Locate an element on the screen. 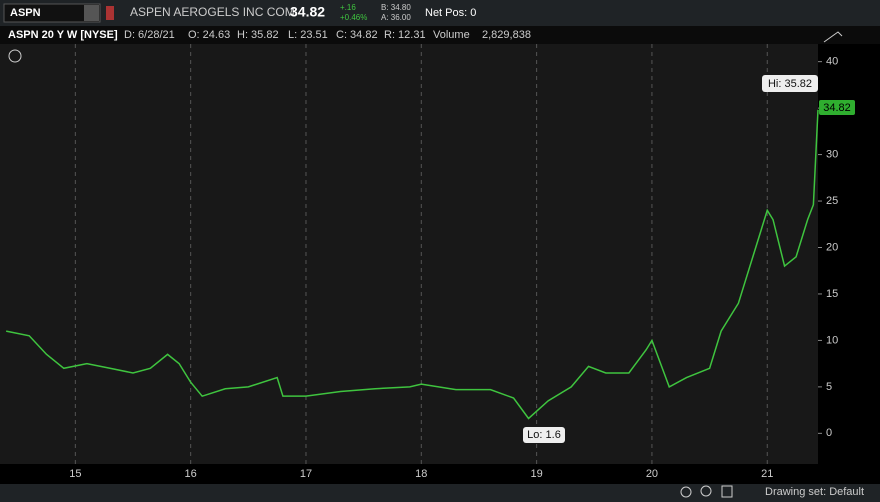 Image resolution: width=880 pixels, height=502 pixels. info-open: O: 24.63 is located at coordinates (209, 35).